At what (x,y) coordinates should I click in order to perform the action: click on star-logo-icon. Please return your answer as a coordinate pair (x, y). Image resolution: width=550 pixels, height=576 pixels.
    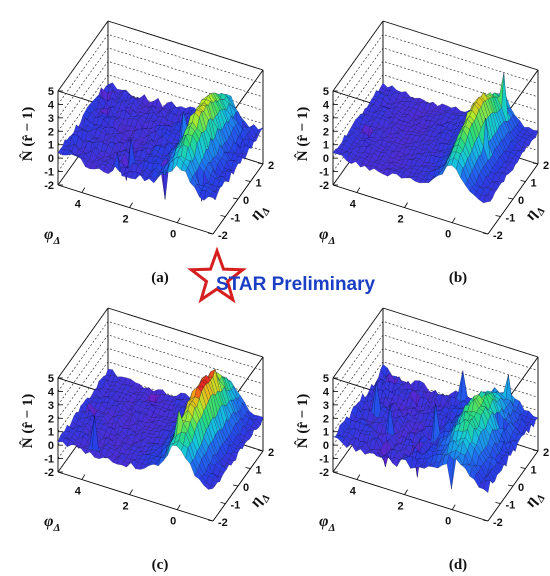
    Looking at the image, I should click on (217, 275).